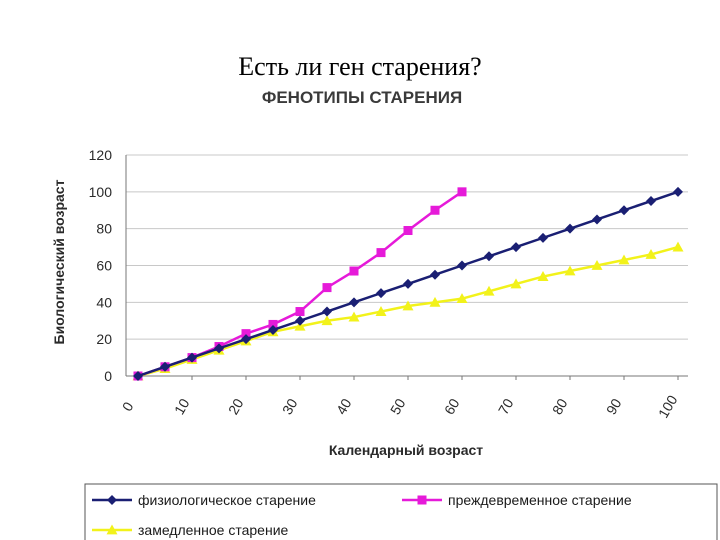  What do you see at coordinates (344, 407) in the screenshot?
I see `x-tick-label: 40` at bounding box center [344, 407].